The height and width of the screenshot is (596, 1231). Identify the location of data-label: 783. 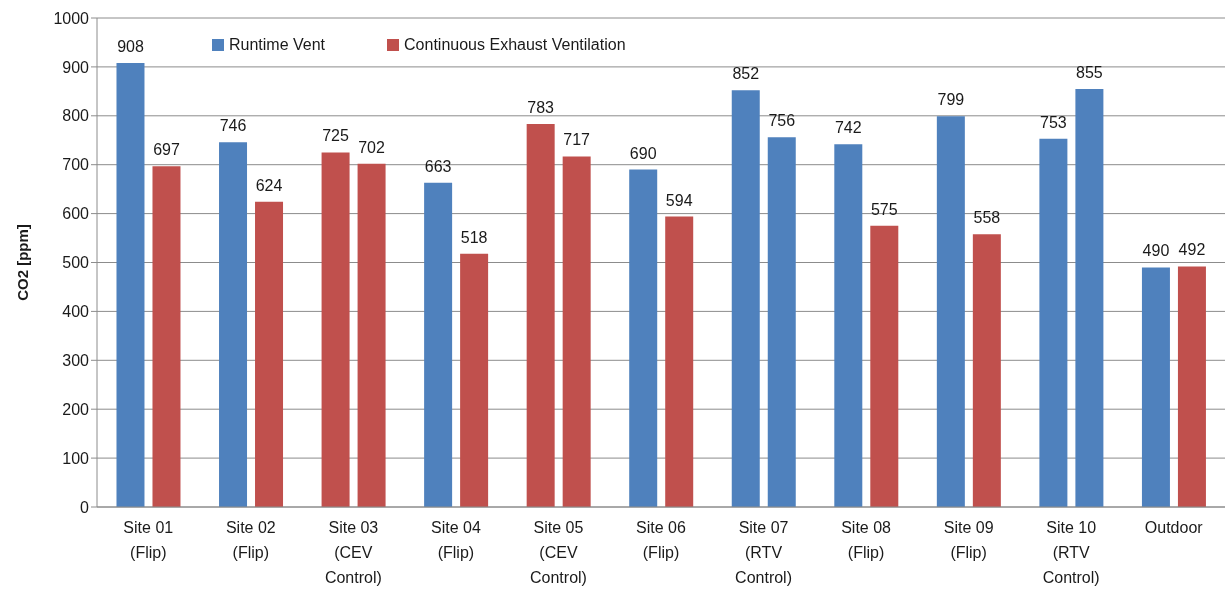
(541, 108).